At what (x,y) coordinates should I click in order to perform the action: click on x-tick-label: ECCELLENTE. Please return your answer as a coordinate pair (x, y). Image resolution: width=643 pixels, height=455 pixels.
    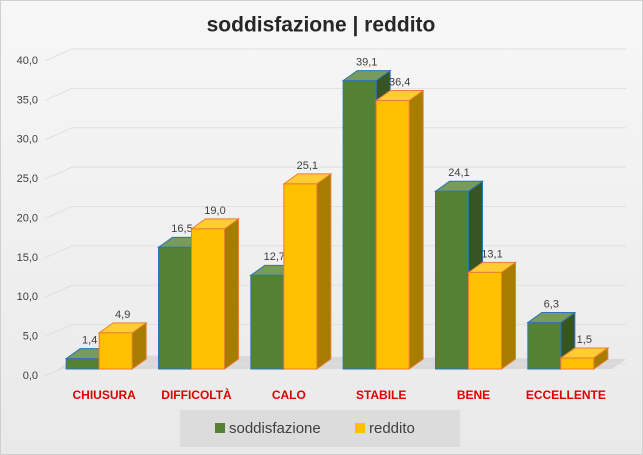
    Looking at the image, I should click on (566, 395).